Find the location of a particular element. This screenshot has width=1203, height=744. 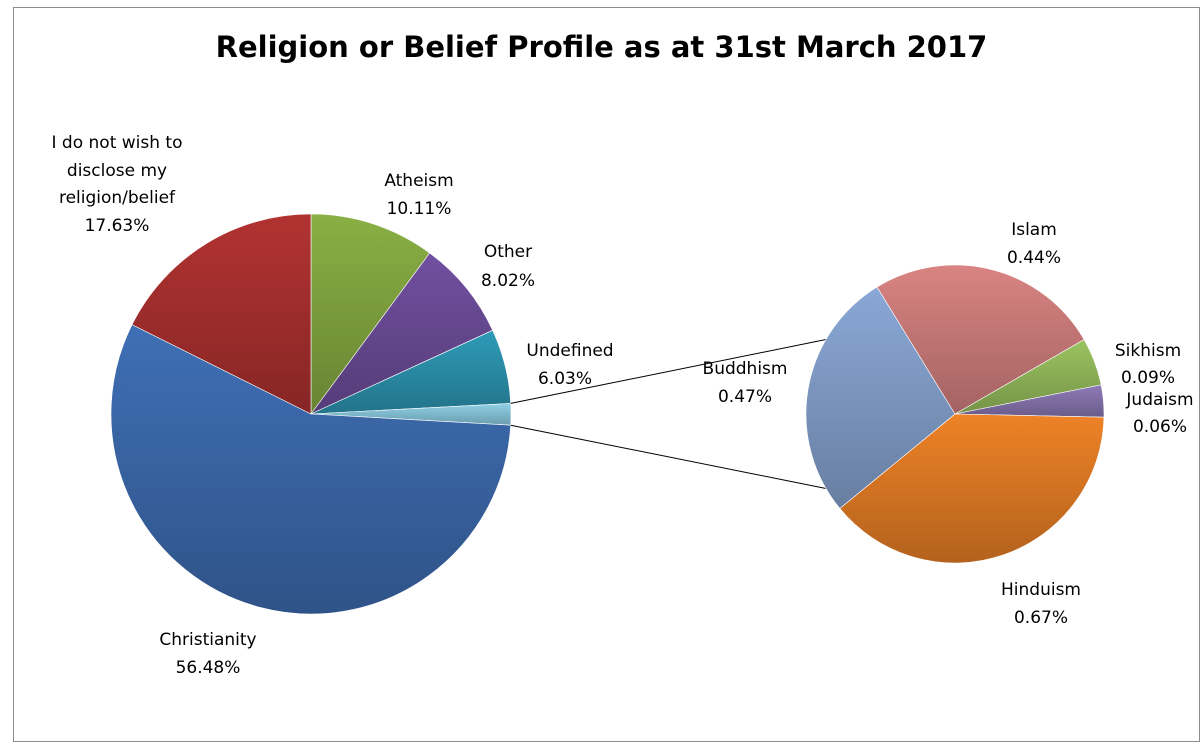

data-label-judaism: Judaism 0.06% is located at coordinates (1159, 413).